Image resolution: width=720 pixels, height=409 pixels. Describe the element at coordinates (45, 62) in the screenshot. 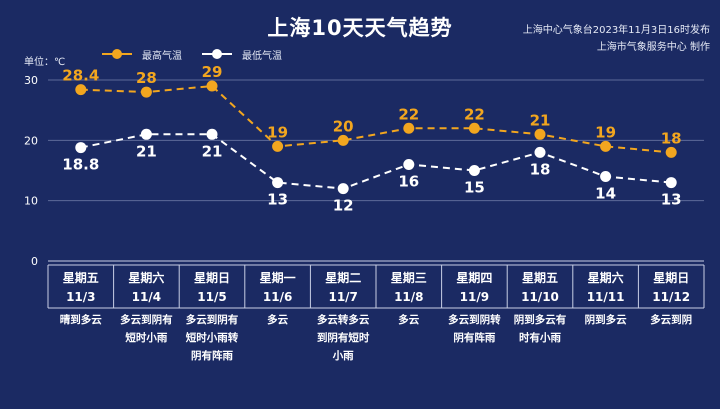

I see `unit-label: 单位：℃` at that location.